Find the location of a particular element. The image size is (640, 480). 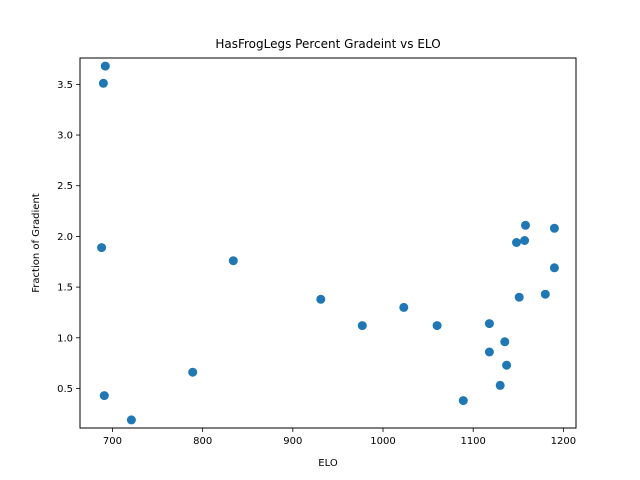

x-tick-label: 1200 is located at coordinates (563, 441).